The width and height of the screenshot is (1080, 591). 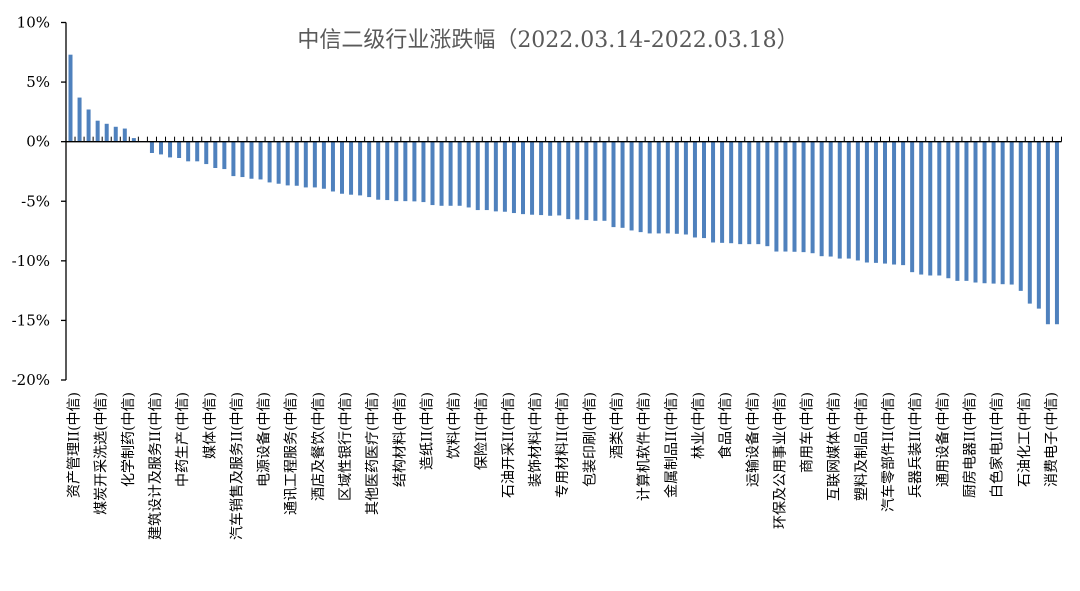 I want to click on x-tick-label: 中药生产(中信), so click(x=183, y=439).